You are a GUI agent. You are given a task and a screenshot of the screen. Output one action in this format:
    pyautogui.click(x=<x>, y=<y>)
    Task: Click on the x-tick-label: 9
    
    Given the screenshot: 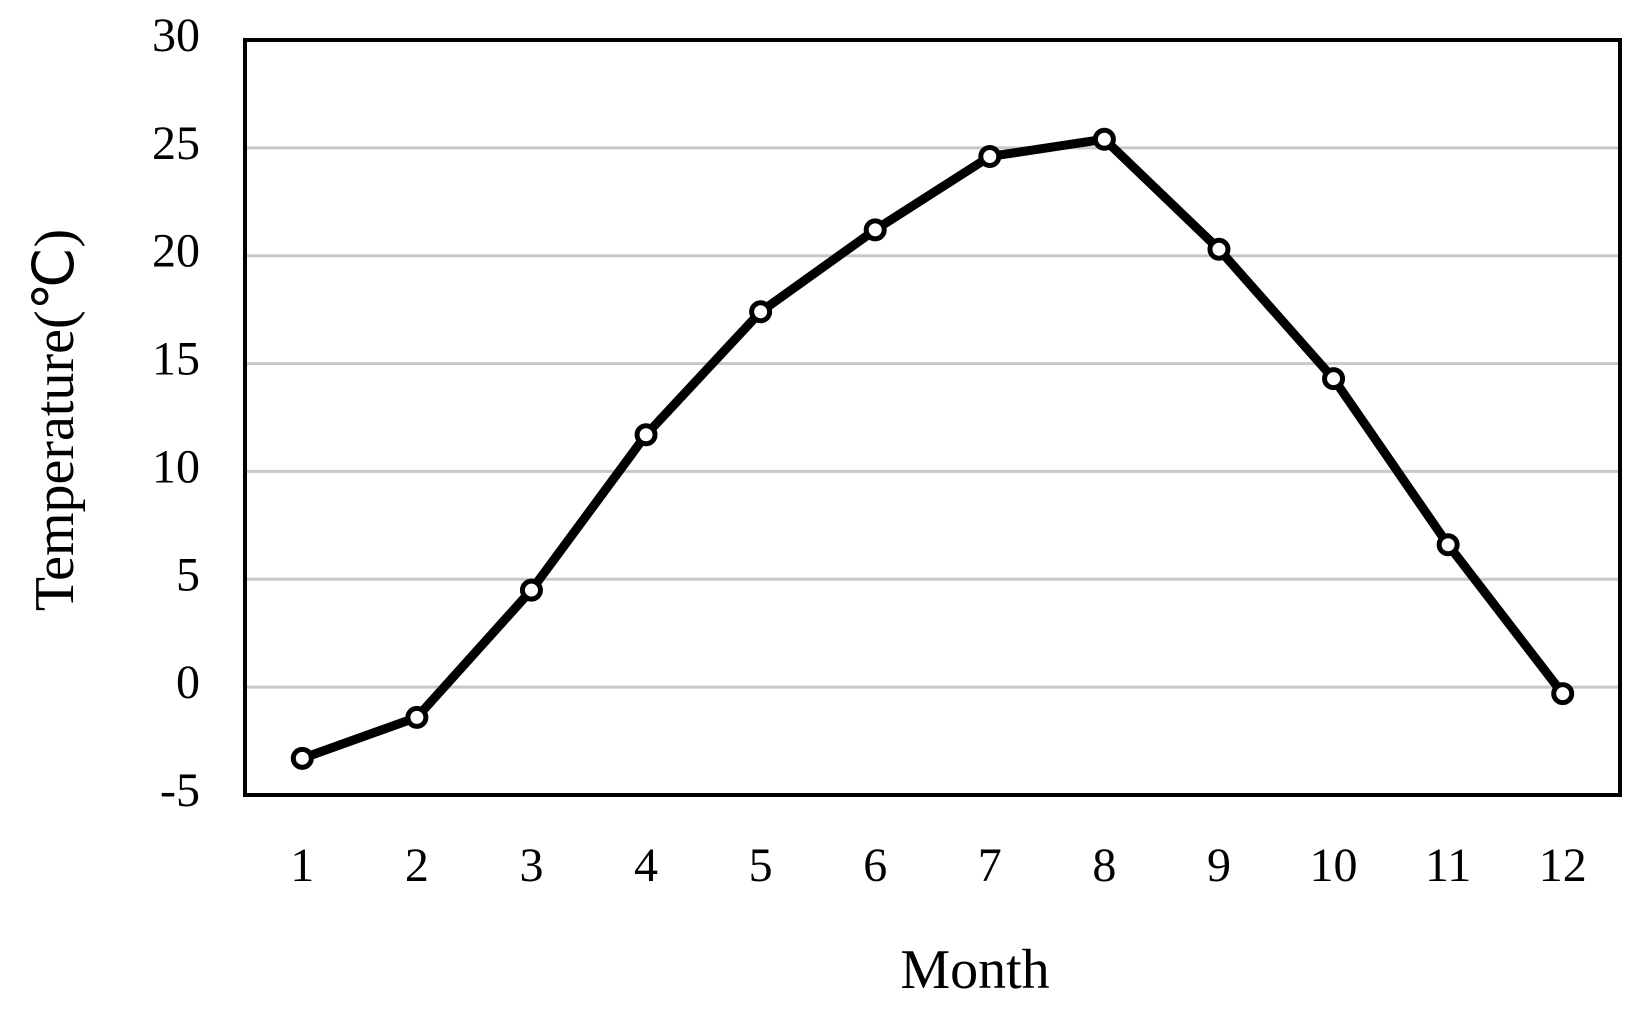 What is the action you would take?
    pyautogui.click(x=1219, y=865)
    